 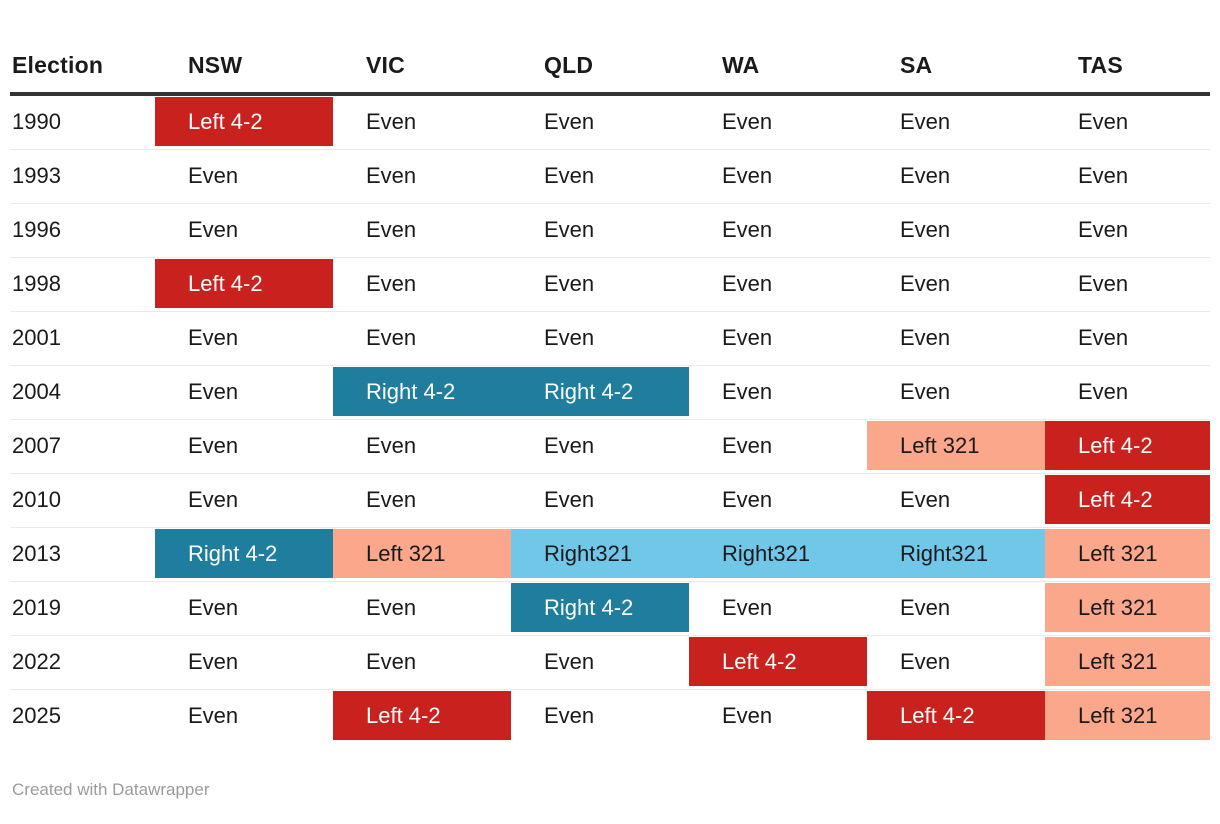 What do you see at coordinates (600, 67) in the screenshot?
I see `column-header-qld: QLD` at bounding box center [600, 67].